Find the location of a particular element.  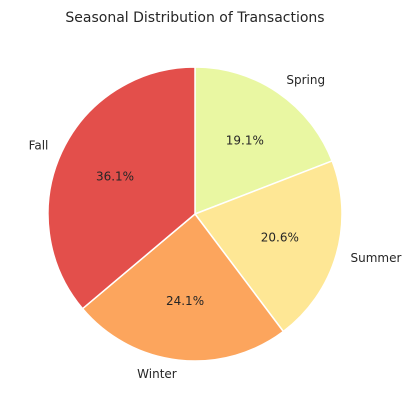

slice-label-summer: Summer is located at coordinates (375, 258).